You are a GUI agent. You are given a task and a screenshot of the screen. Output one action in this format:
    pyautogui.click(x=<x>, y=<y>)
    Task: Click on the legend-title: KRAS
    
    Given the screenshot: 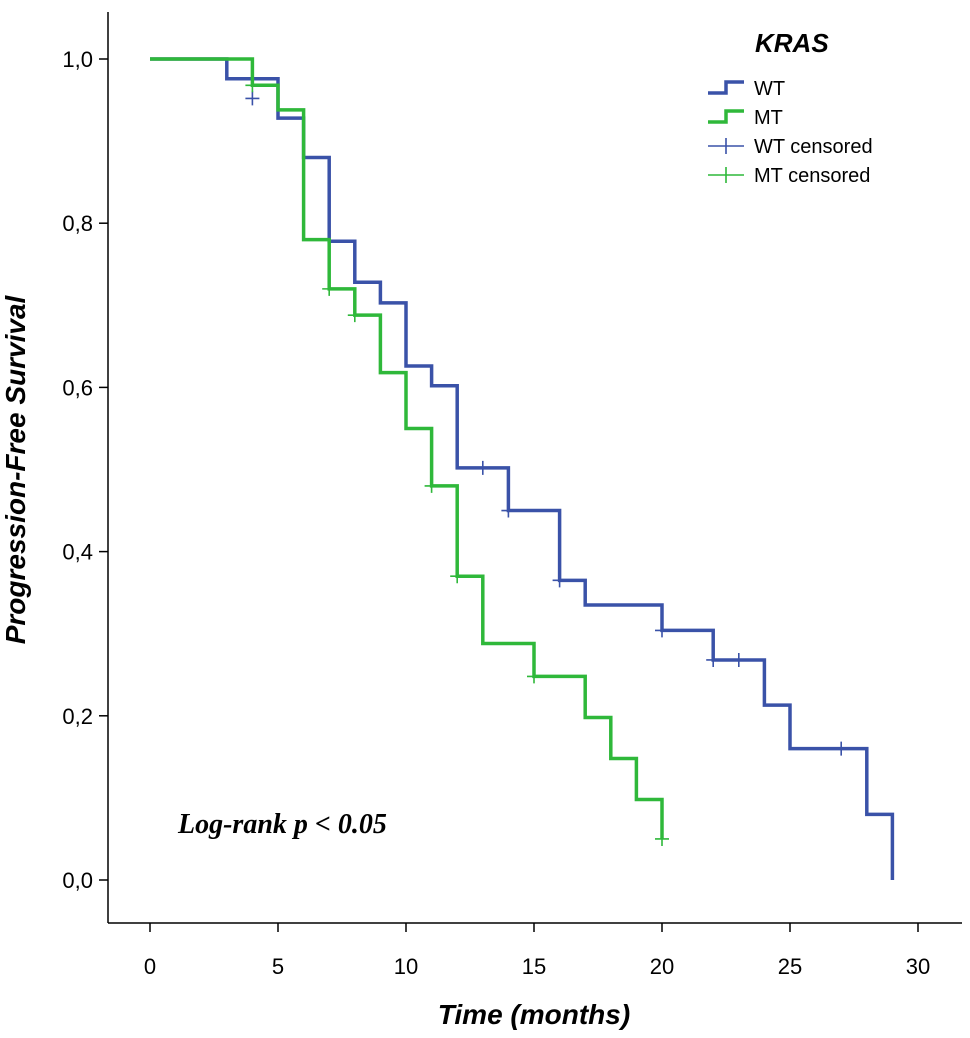 What is the action you would take?
    pyautogui.click(x=792, y=43)
    